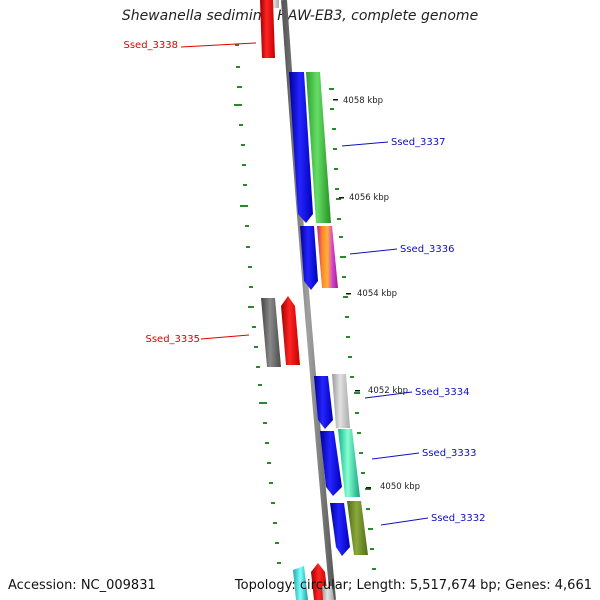 Image resolution: width=600 pixels, height=600 pixels. I want to click on gene-label-ssed3334: Ssed_3334, so click(442, 392).